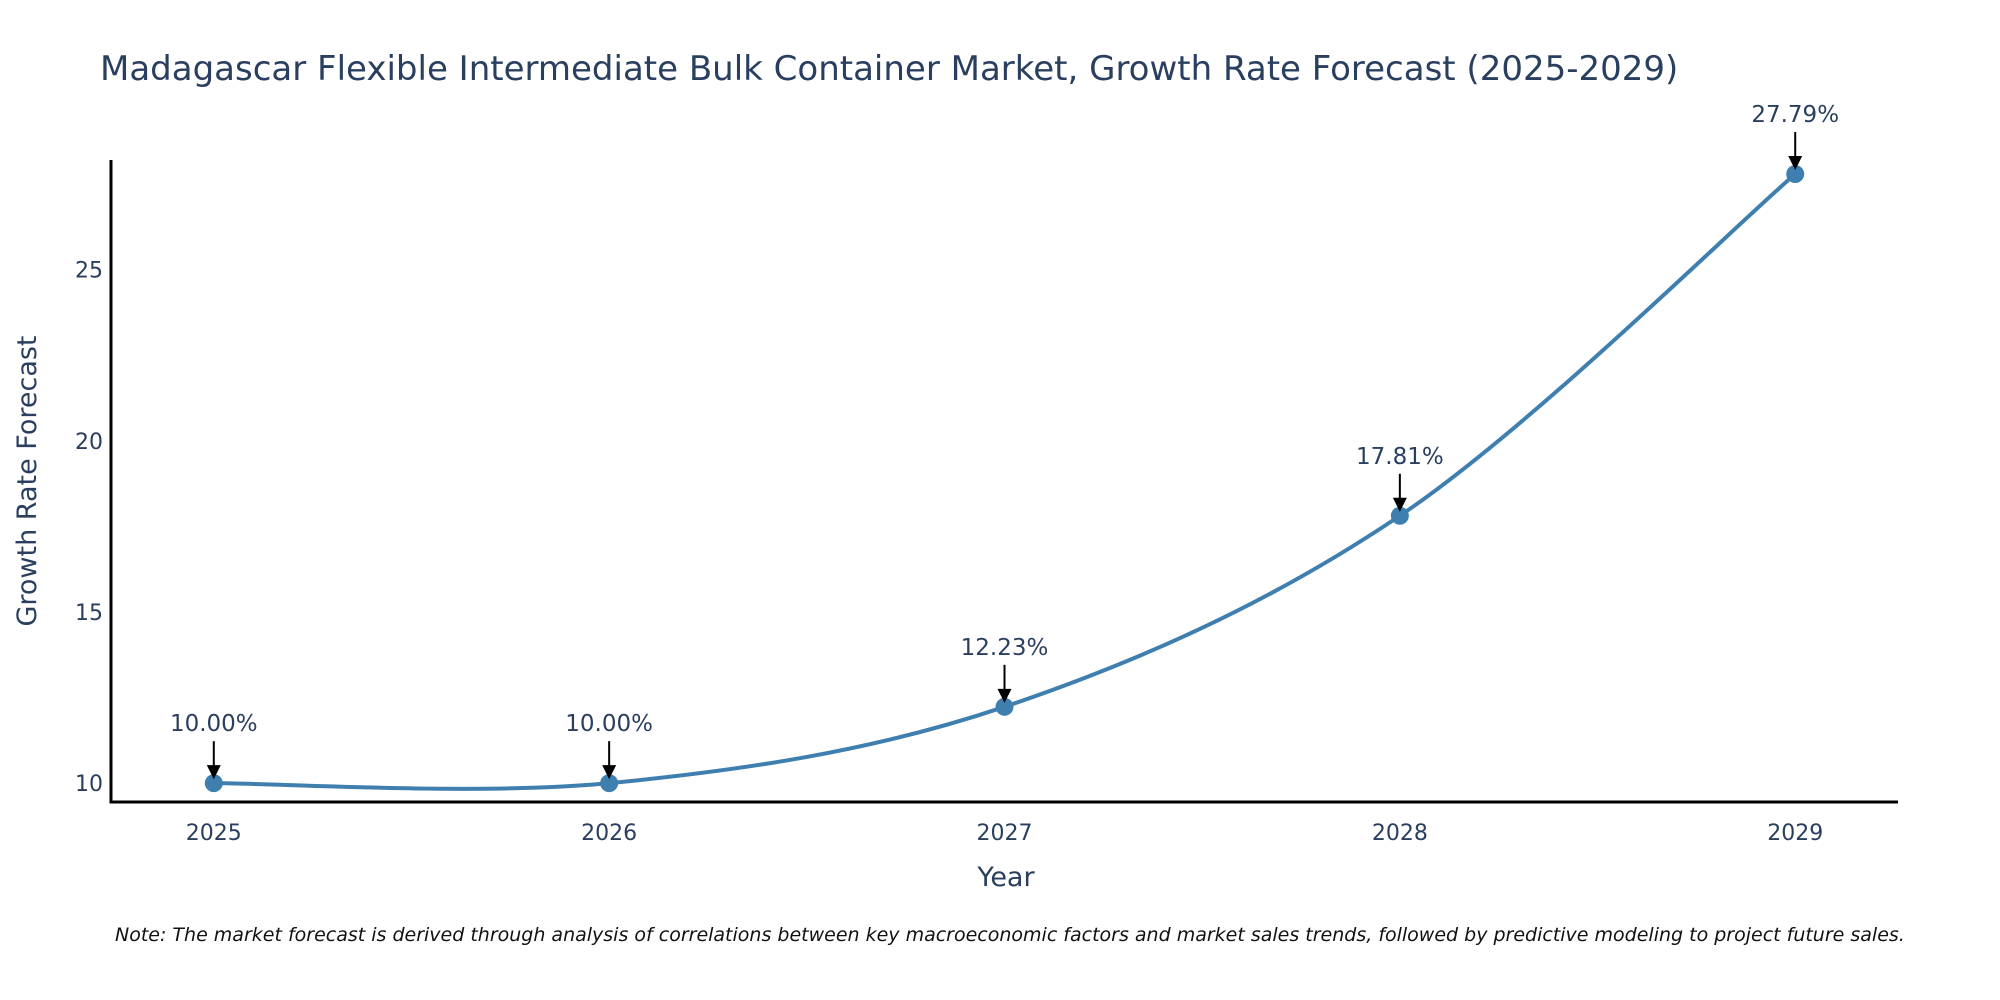  I want to click on x-tick-label: 2028, so click(1400, 833).